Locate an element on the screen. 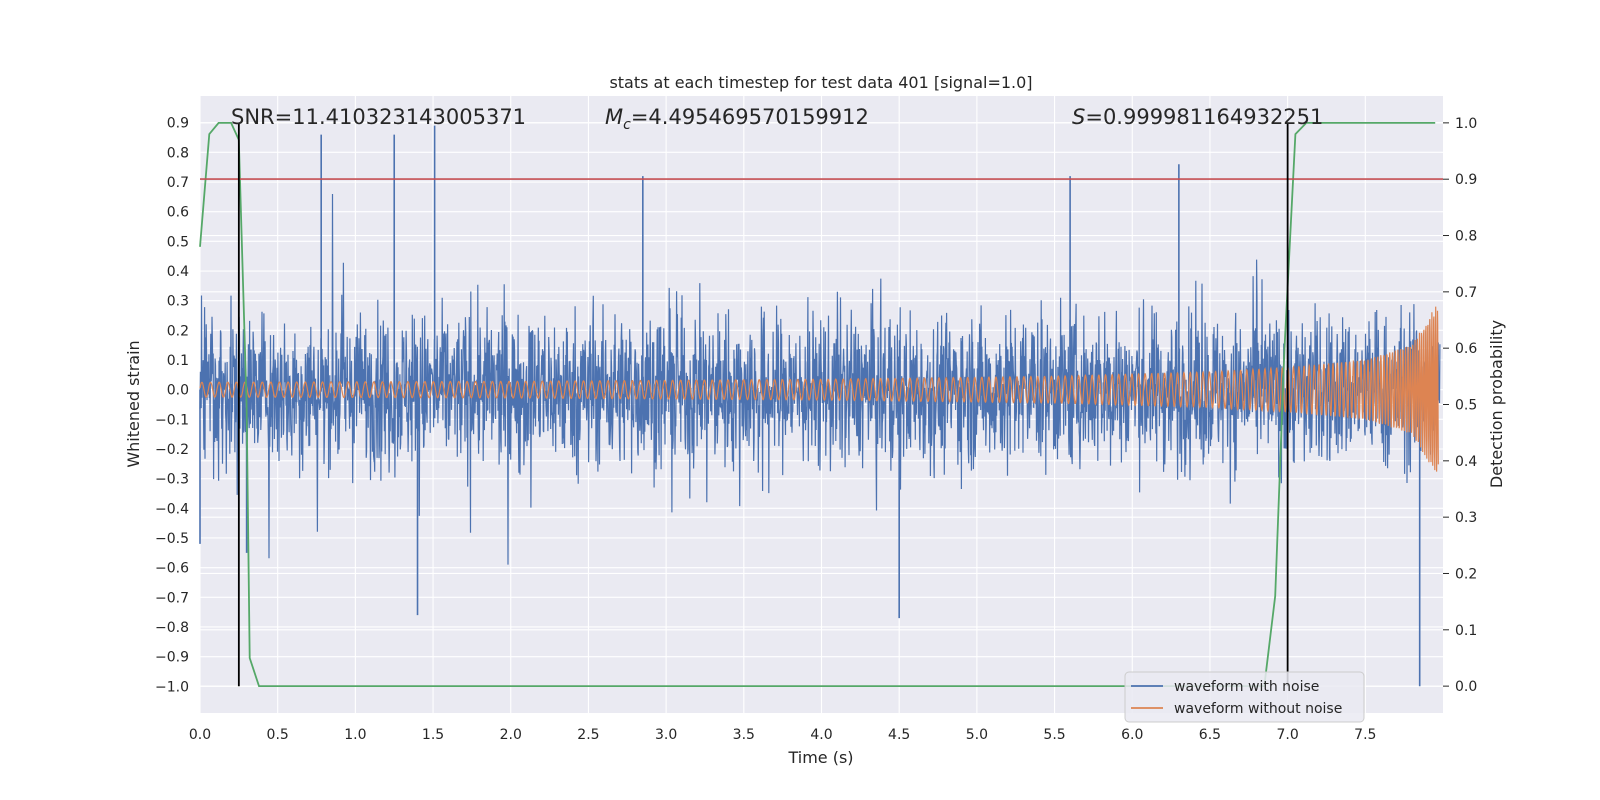  y2-tick-label: 0.4 is located at coordinates (1466, 462).